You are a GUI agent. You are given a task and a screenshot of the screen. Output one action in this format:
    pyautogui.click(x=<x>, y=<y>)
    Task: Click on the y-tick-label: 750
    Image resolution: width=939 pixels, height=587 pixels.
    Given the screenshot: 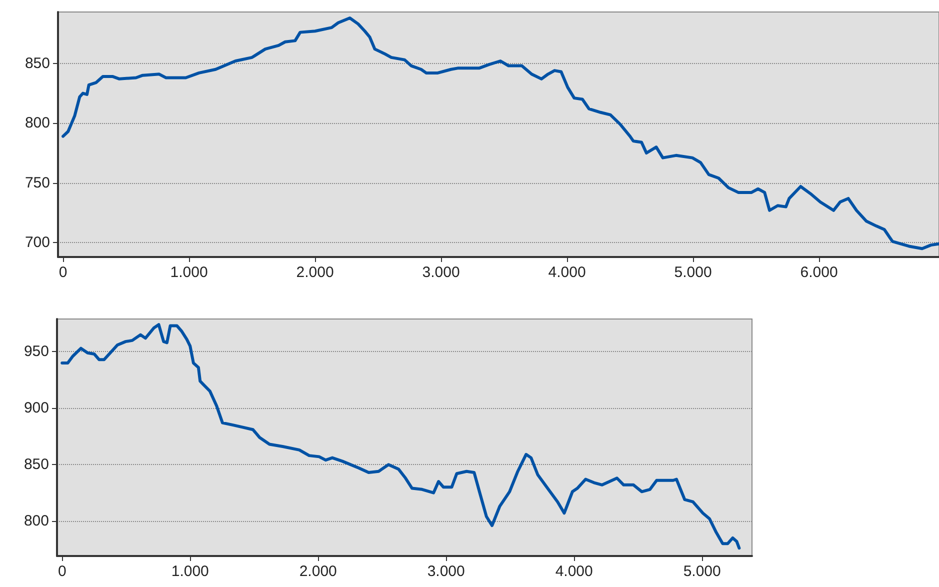 What is the action you would take?
    pyautogui.click(x=37, y=183)
    